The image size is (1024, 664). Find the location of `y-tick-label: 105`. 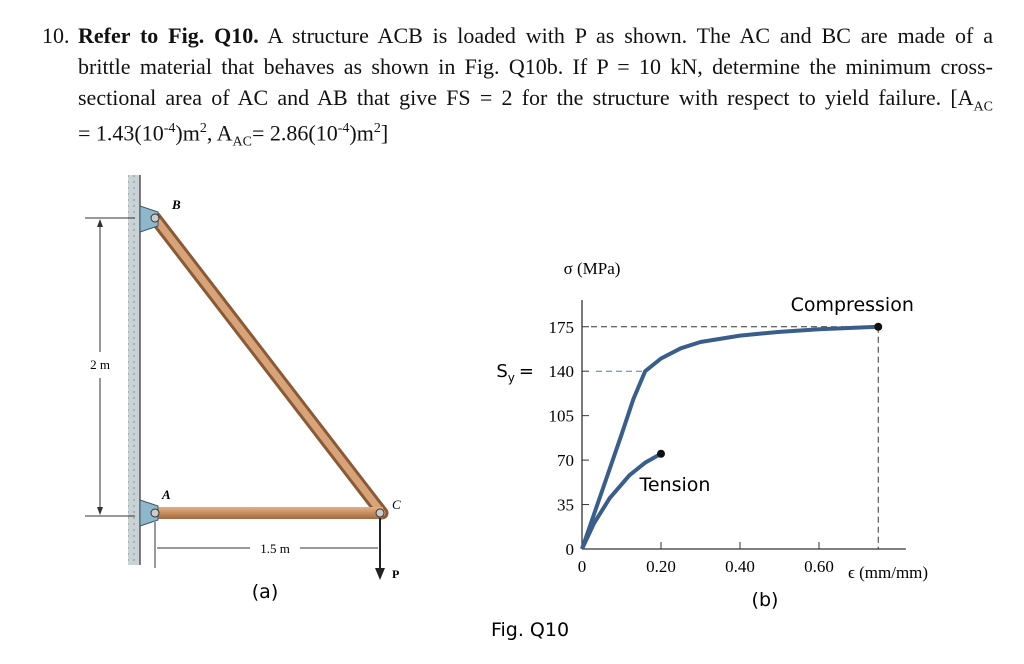

y-tick-label: 105 is located at coordinates (562, 416).